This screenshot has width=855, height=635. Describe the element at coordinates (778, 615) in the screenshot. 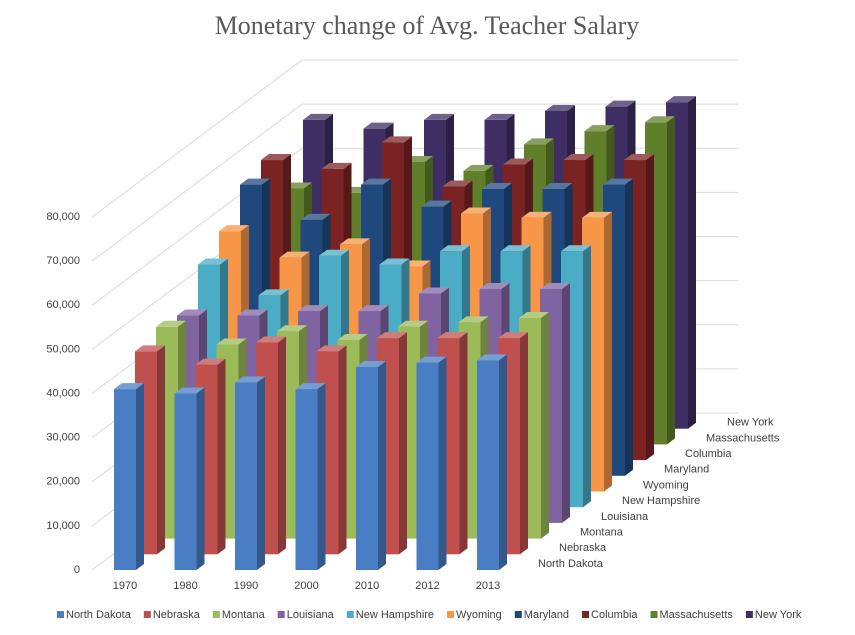

I see `legend-label: New York` at that location.